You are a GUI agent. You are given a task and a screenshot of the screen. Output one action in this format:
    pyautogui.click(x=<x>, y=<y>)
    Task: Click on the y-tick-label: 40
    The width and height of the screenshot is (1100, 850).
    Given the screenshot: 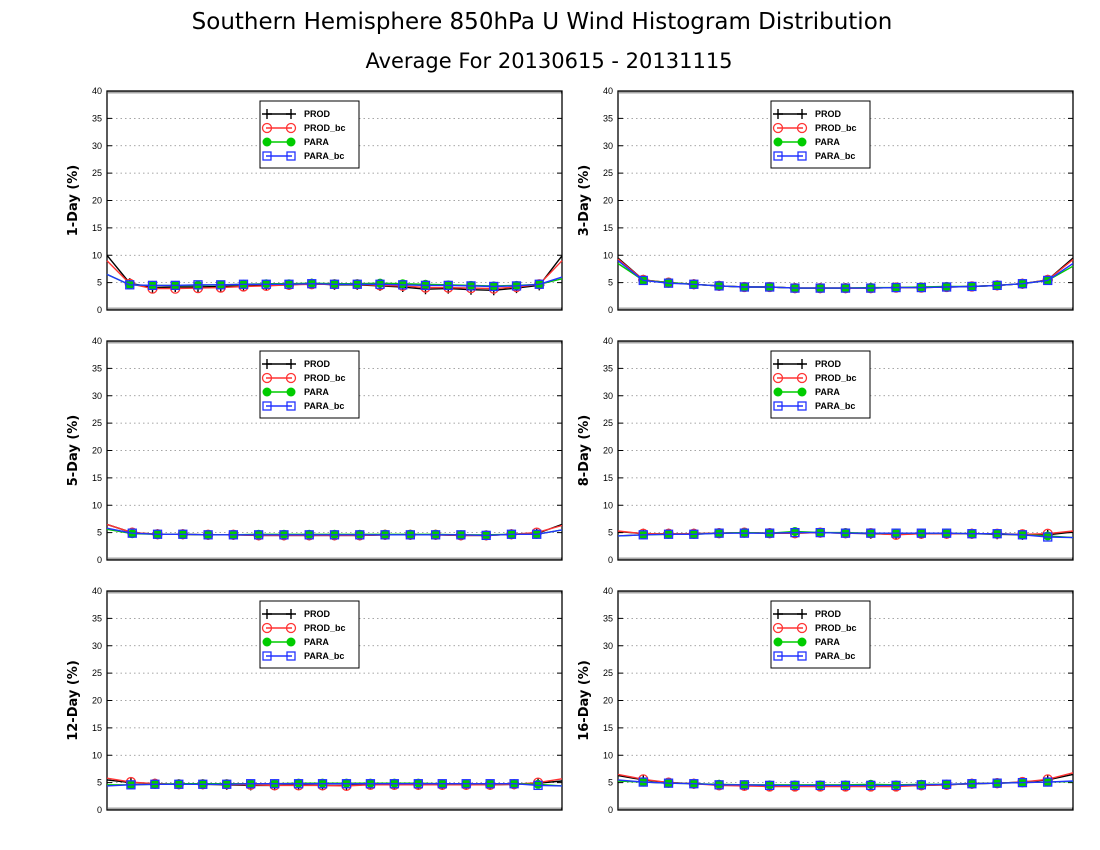 What is the action you would take?
    pyautogui.click(x=608, y=341)
    